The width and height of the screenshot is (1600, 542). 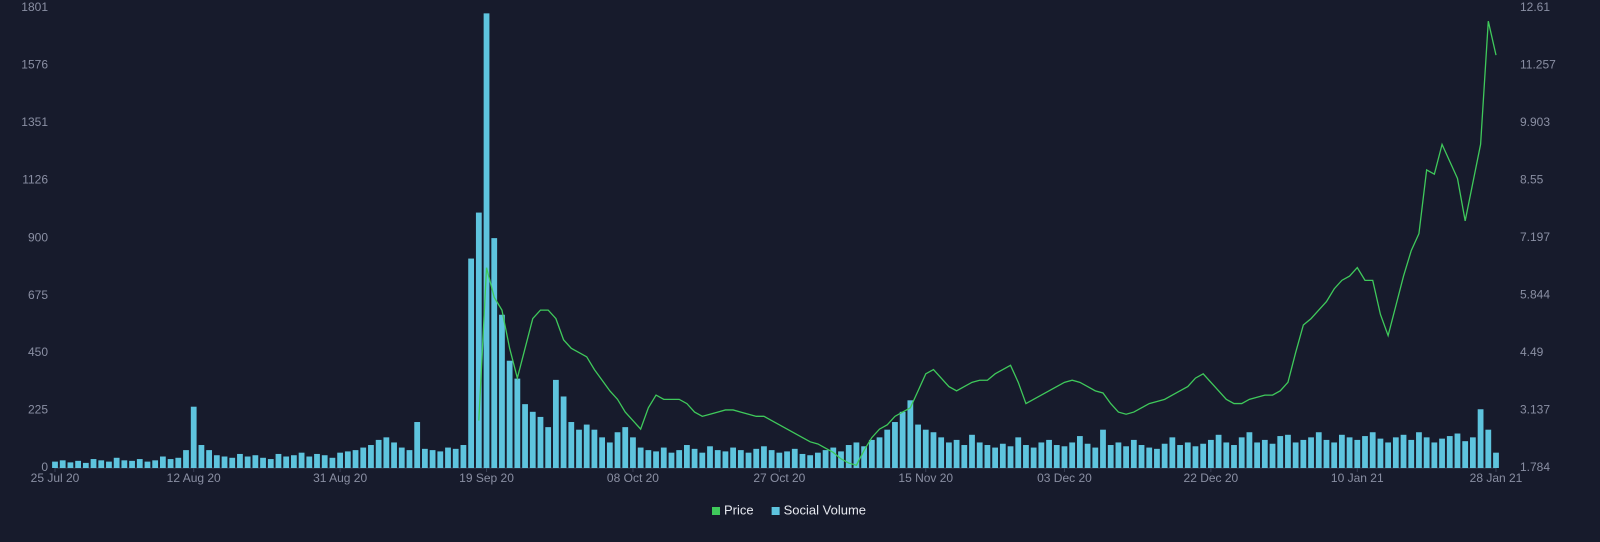 I want to click on y-tick-label: 900, so click(x=38, y=237).